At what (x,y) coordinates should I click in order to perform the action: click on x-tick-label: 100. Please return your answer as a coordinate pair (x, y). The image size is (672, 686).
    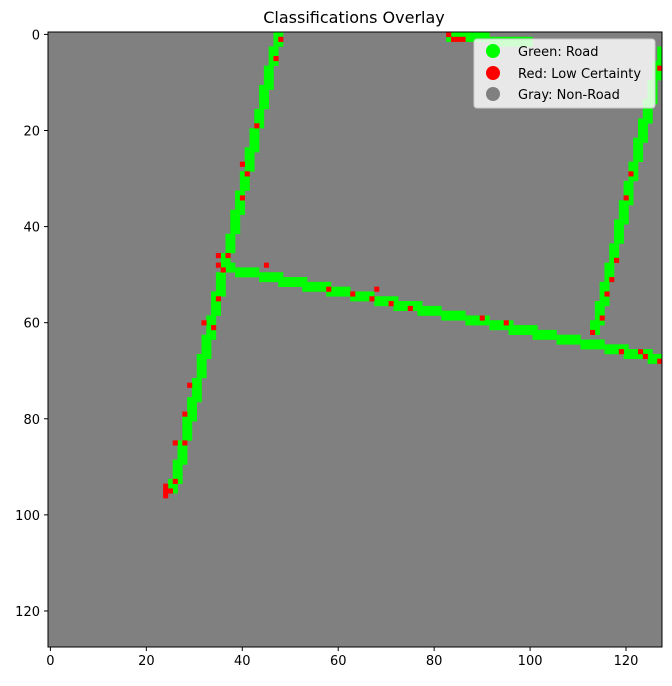
    Looking at the image, I should click on (530, 661).